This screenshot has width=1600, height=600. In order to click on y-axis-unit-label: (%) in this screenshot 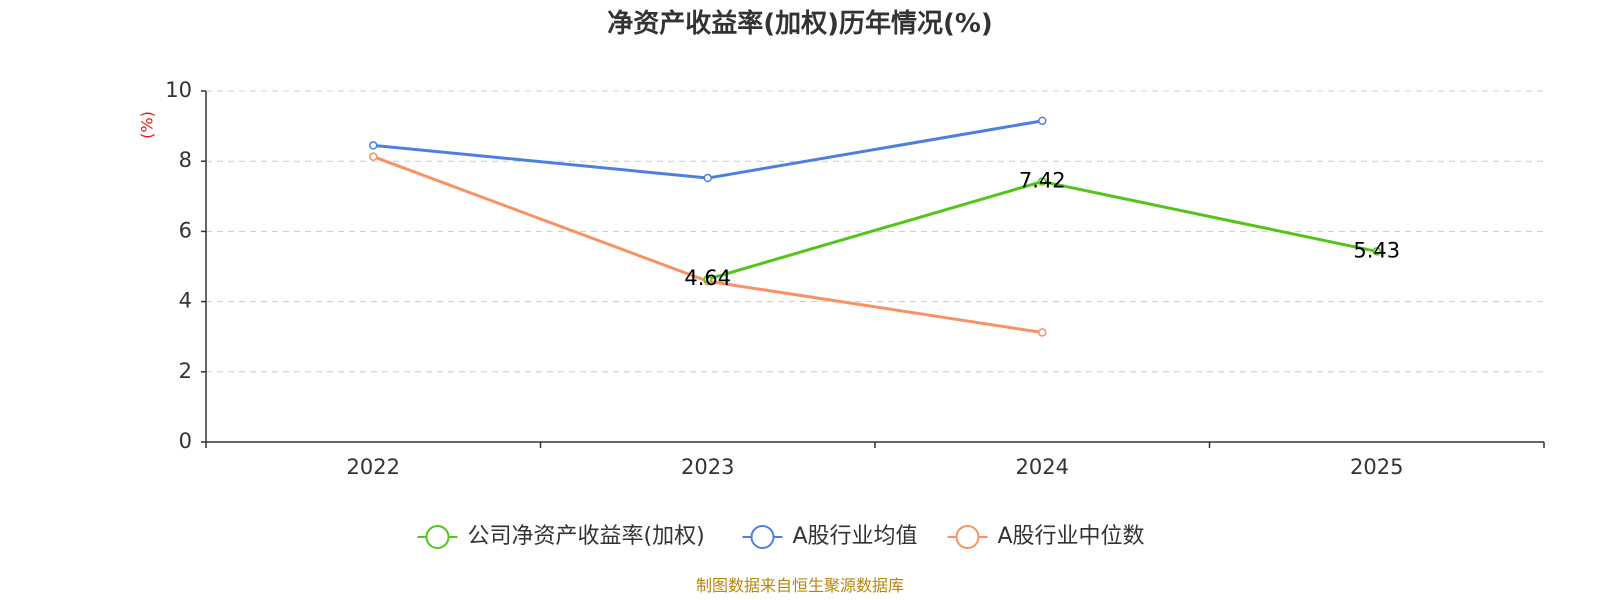, I will do `click(147, 125)`.